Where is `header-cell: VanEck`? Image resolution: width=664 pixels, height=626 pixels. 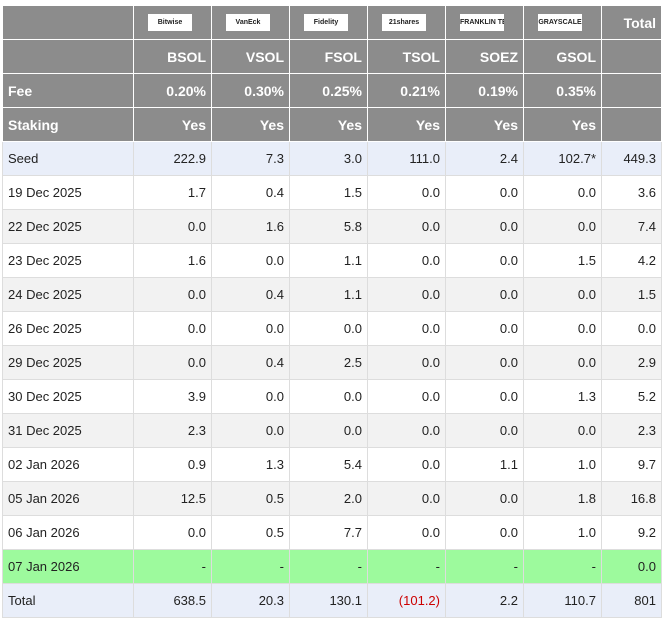
header-cell: VanEck is located at coordinates (250, 22).